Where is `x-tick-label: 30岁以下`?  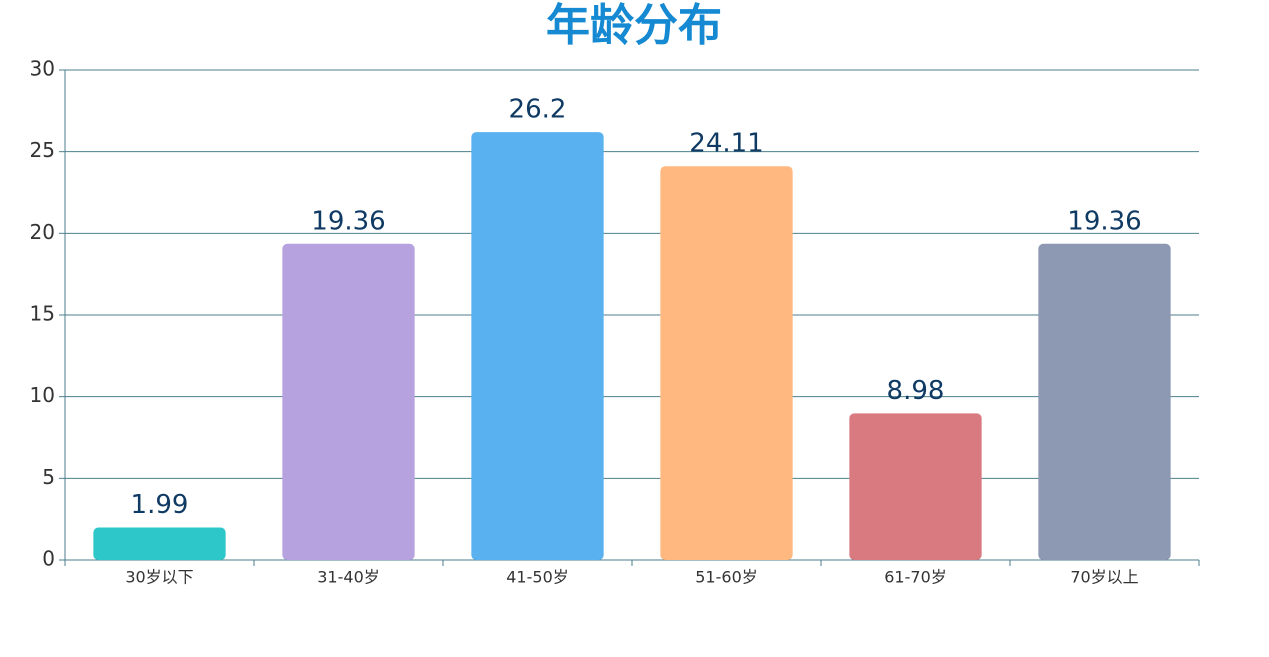 x-tick-label: 30岁以下 is located at coordinates (159, 577).